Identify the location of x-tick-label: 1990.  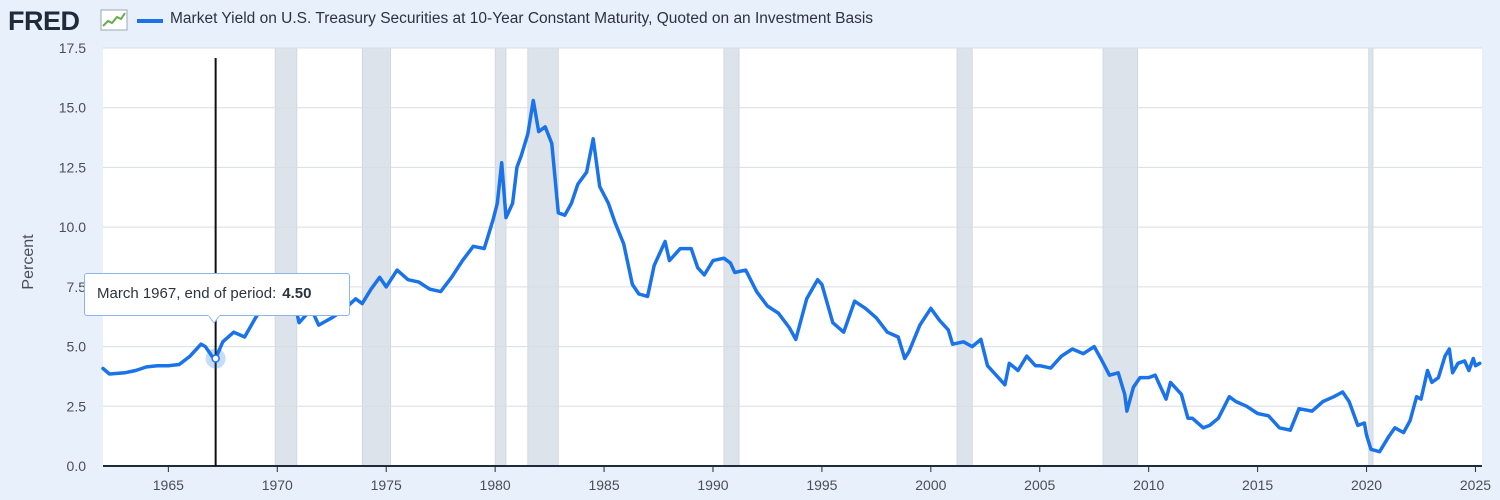
(712, 485).